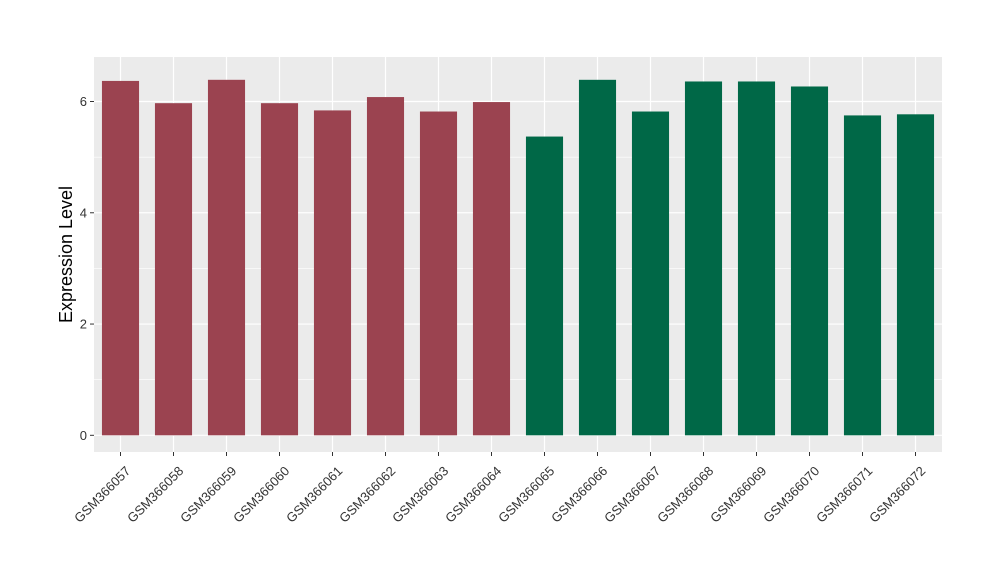 The image size is (1000, 580). What do you see at coordinates (597, 257) in the screenshot?
I see `bar-GSM366066` at bounding box center [597, 257].